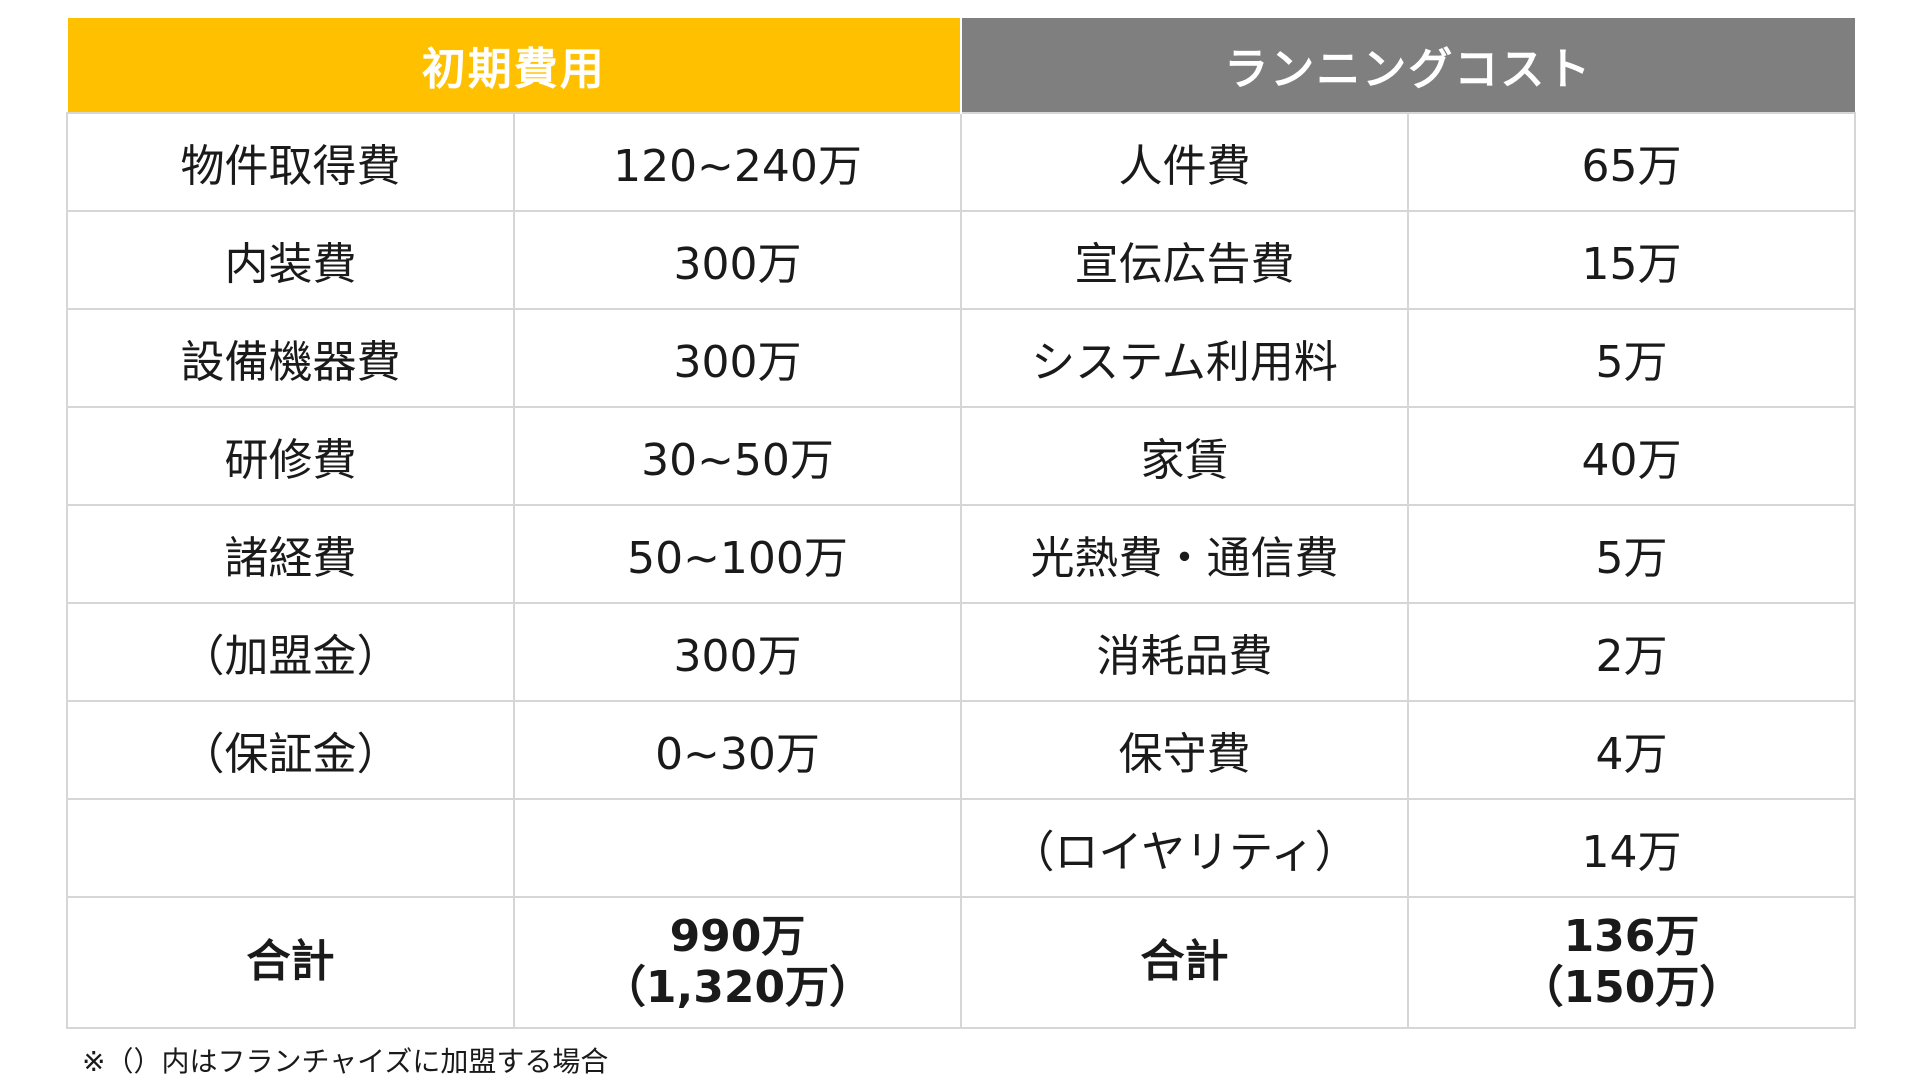 The width and height of the screenshot is (1920, 1080). What do you see at coordinates (290, 162) in the screenshot?
I see `initial-item-cell: 物件取得費` at bounding box center [290, 162].